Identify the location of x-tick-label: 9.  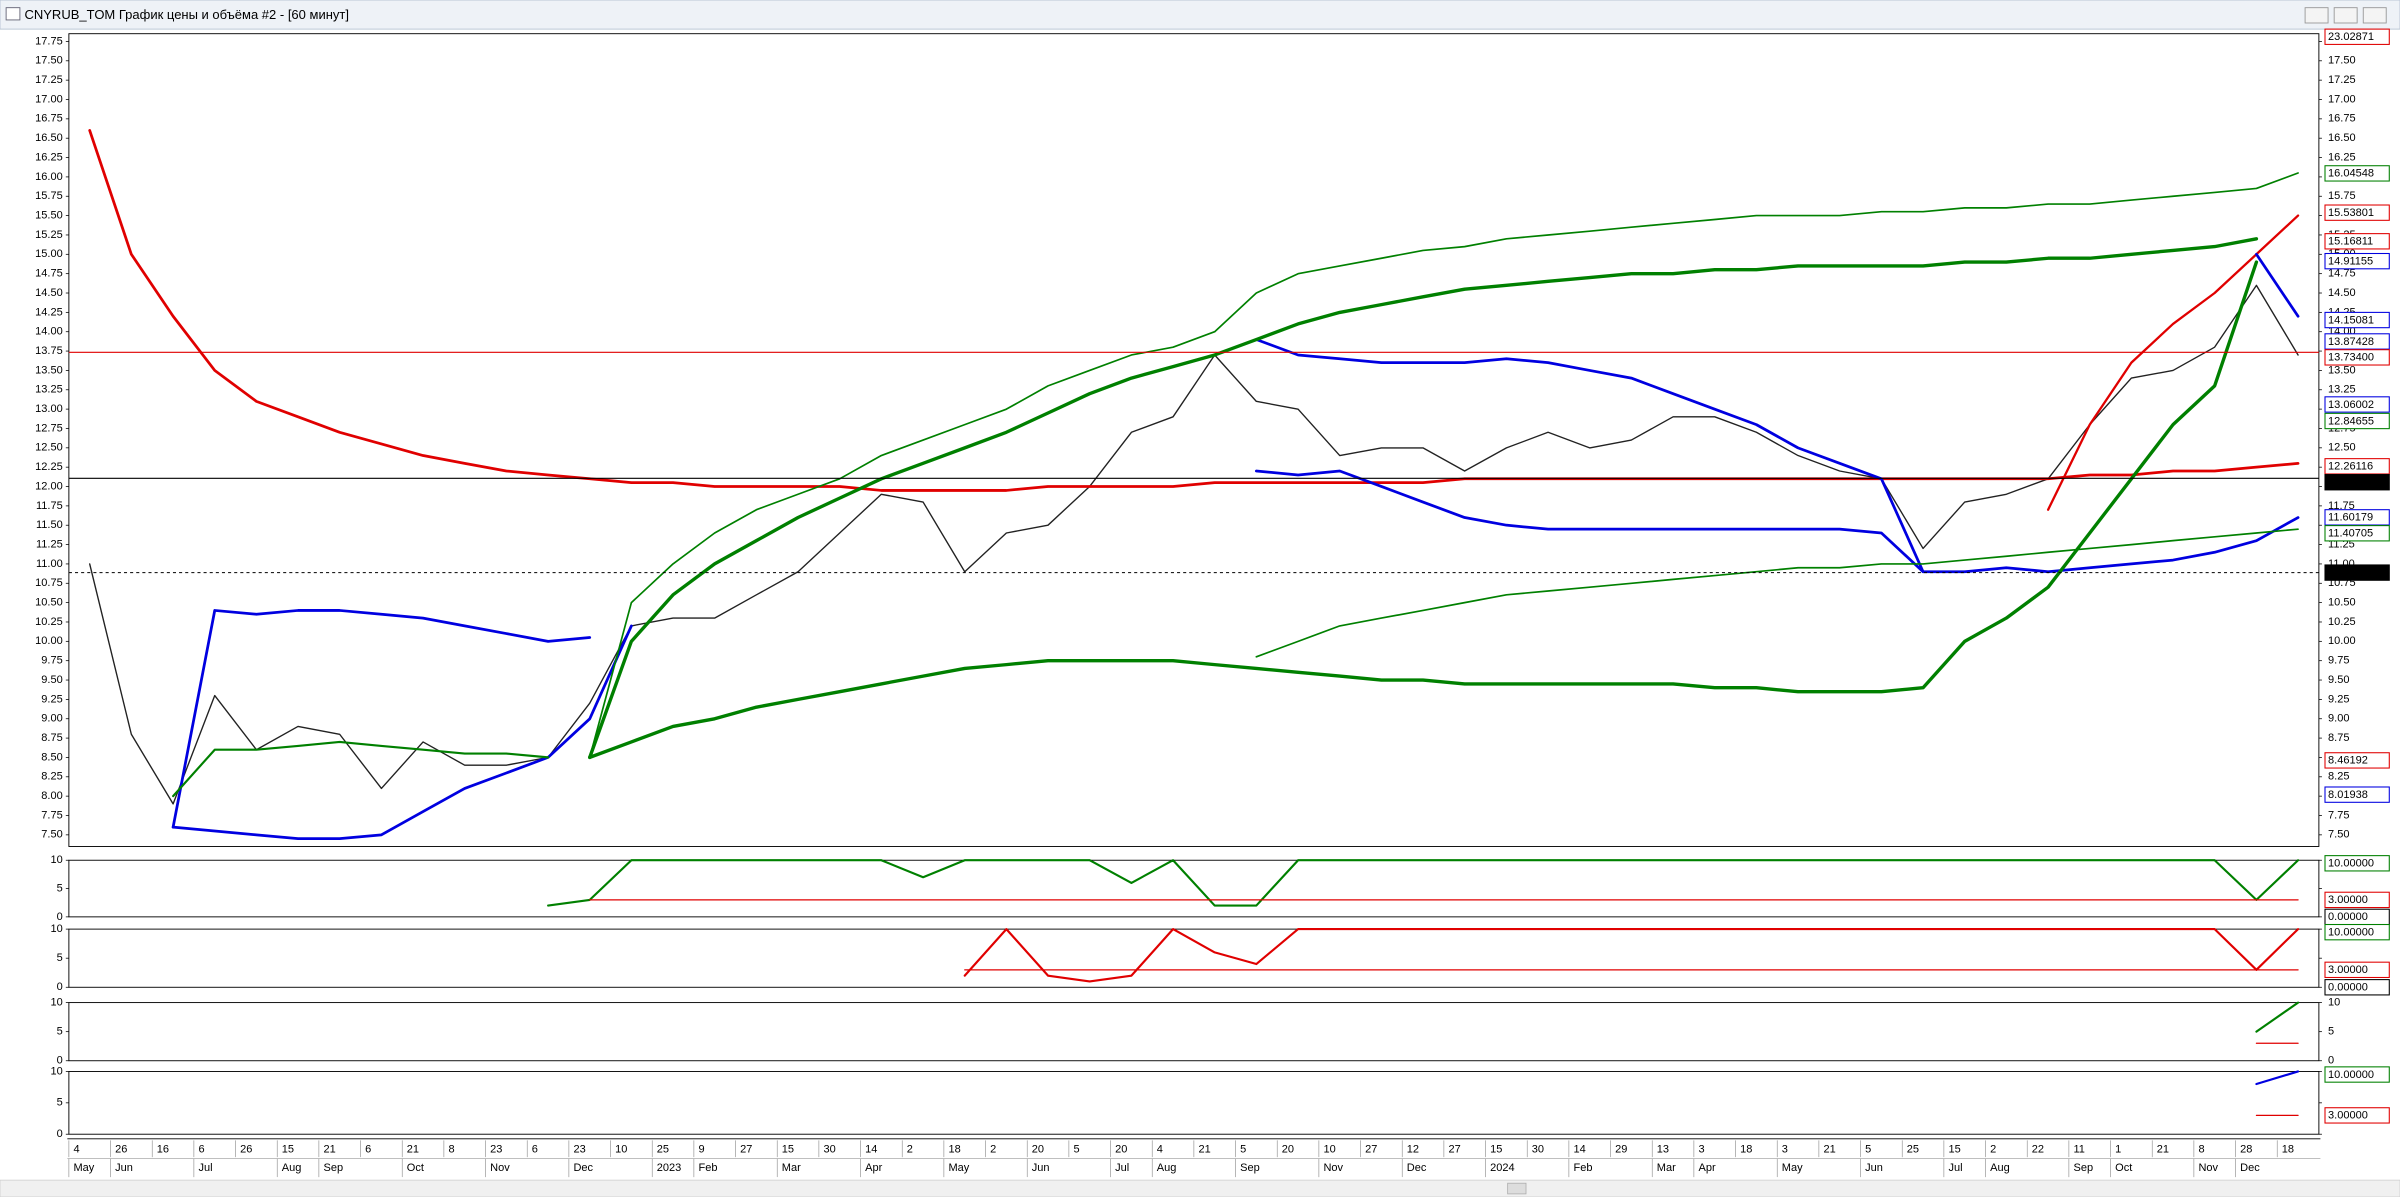
(701, 1149).